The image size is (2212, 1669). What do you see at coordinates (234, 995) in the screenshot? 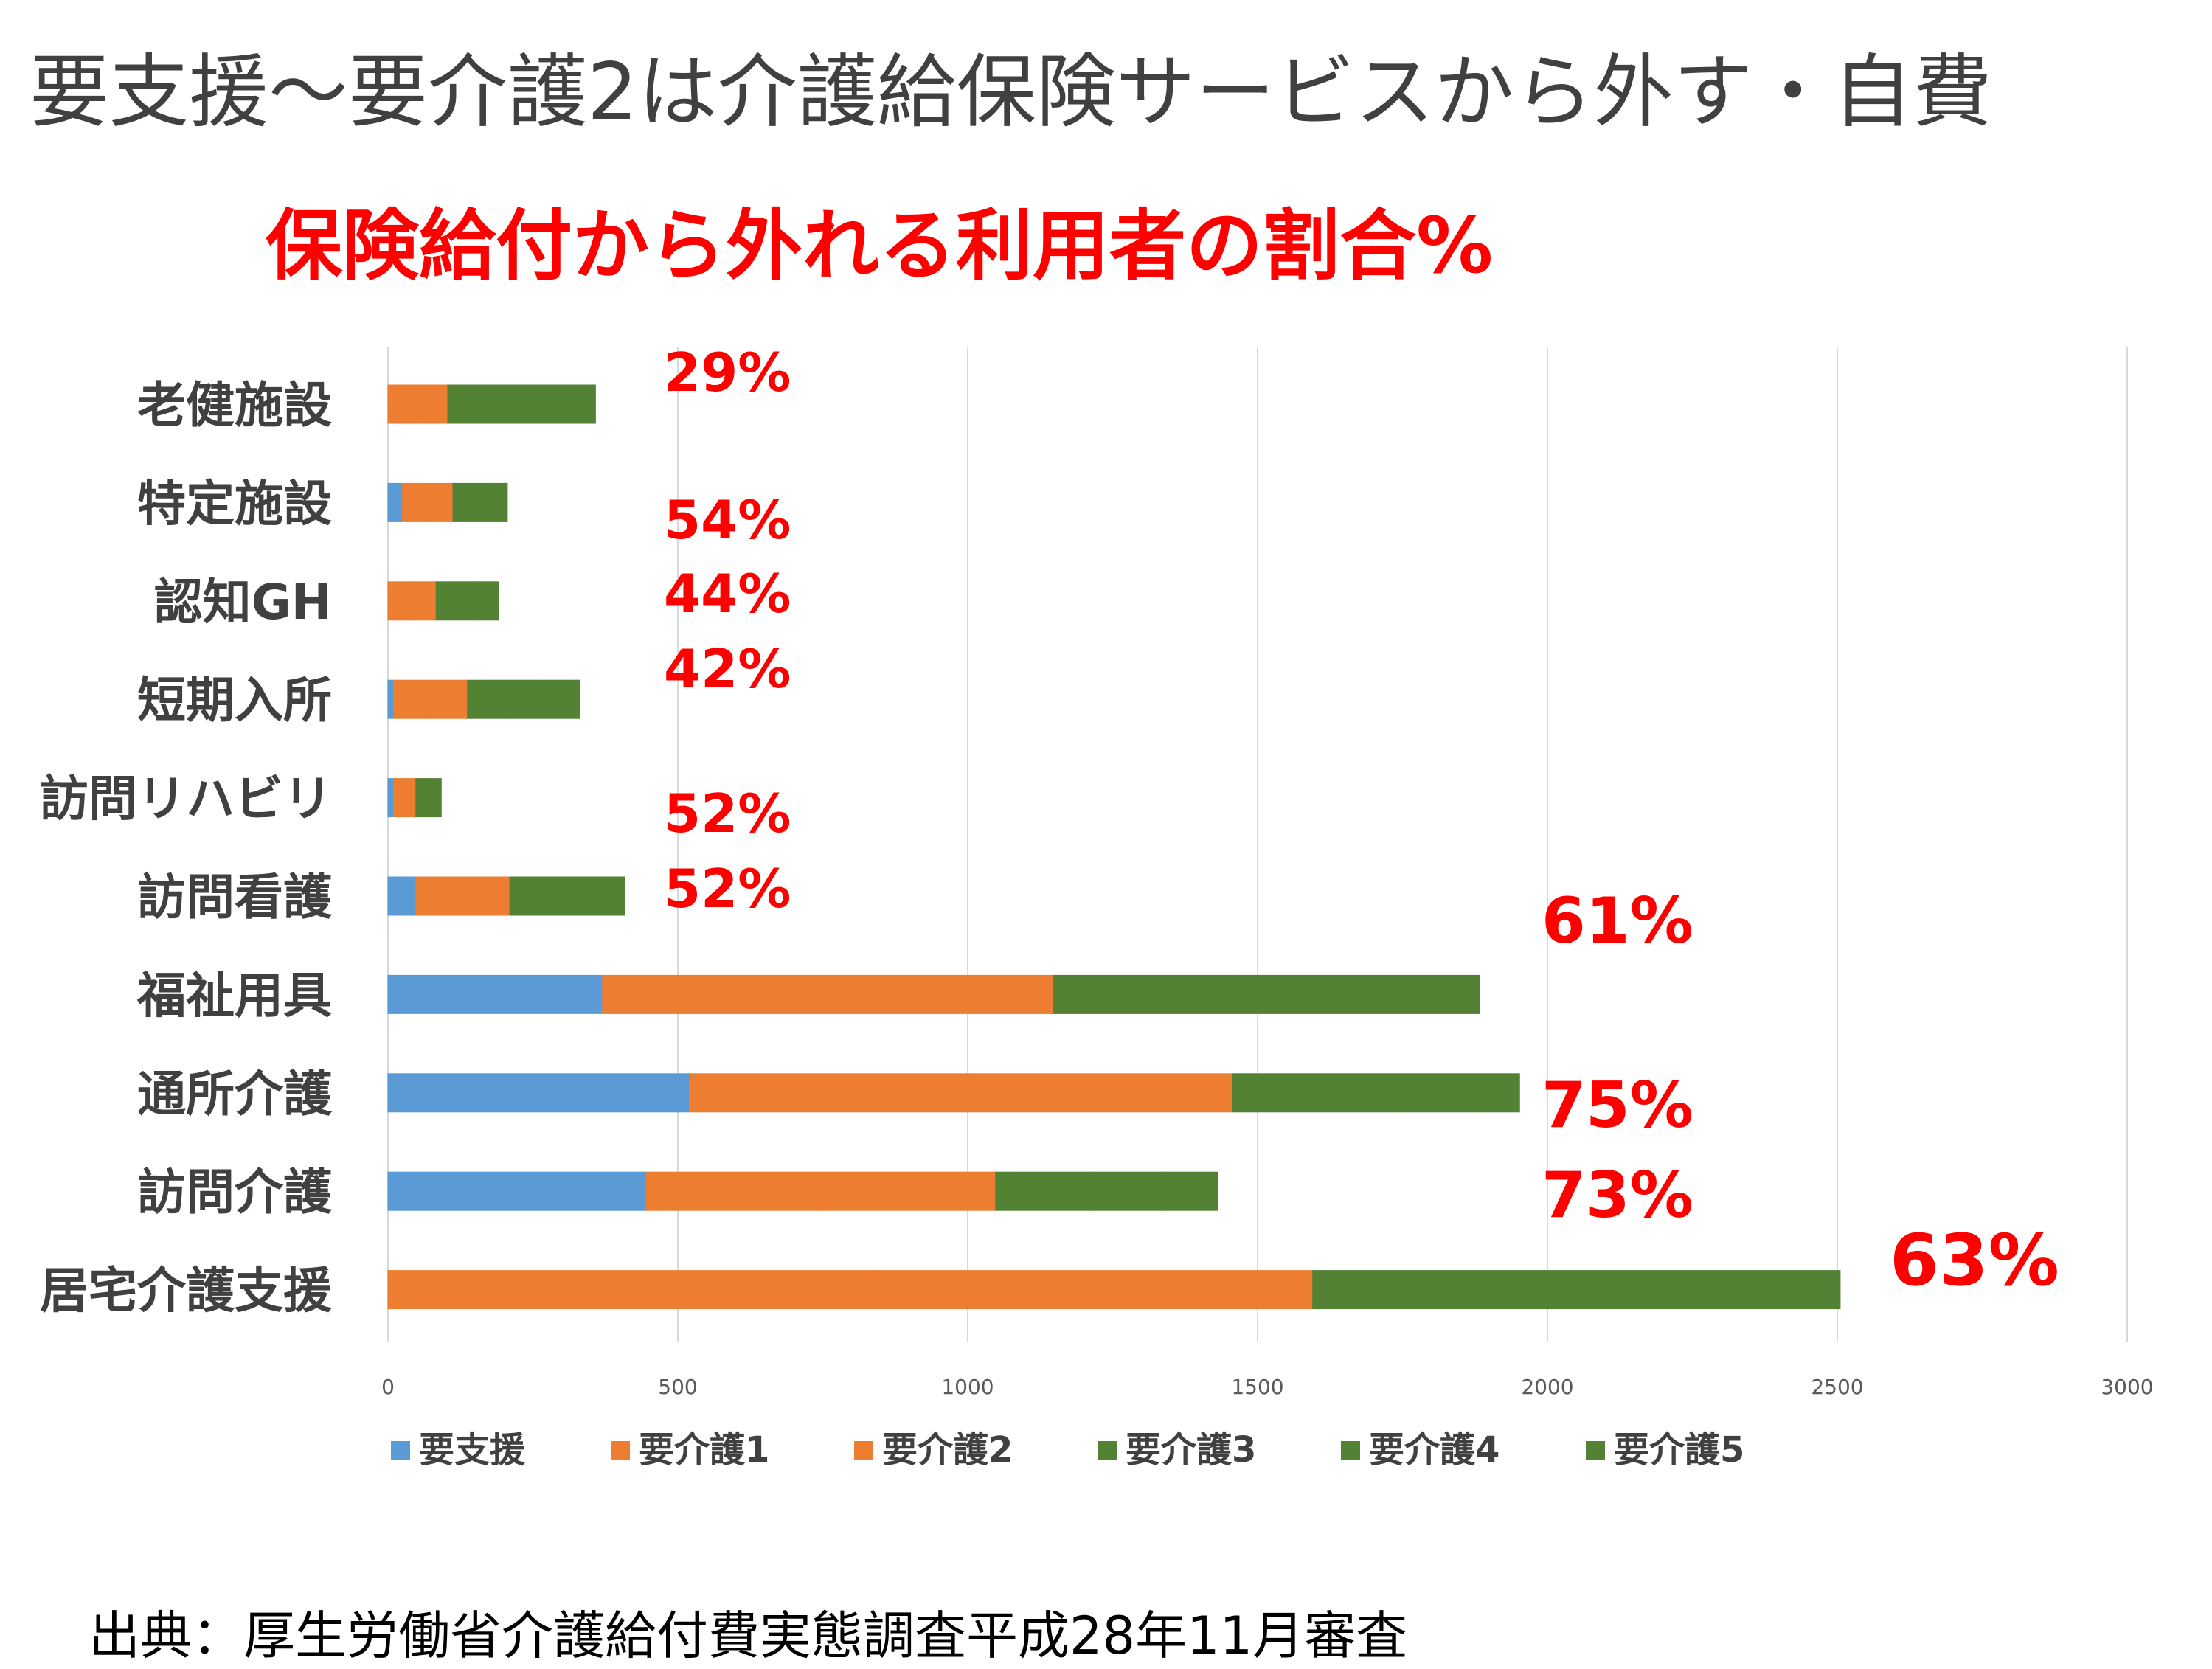
I see `category-label: 福祉用具` at bounding box center [234, 995].